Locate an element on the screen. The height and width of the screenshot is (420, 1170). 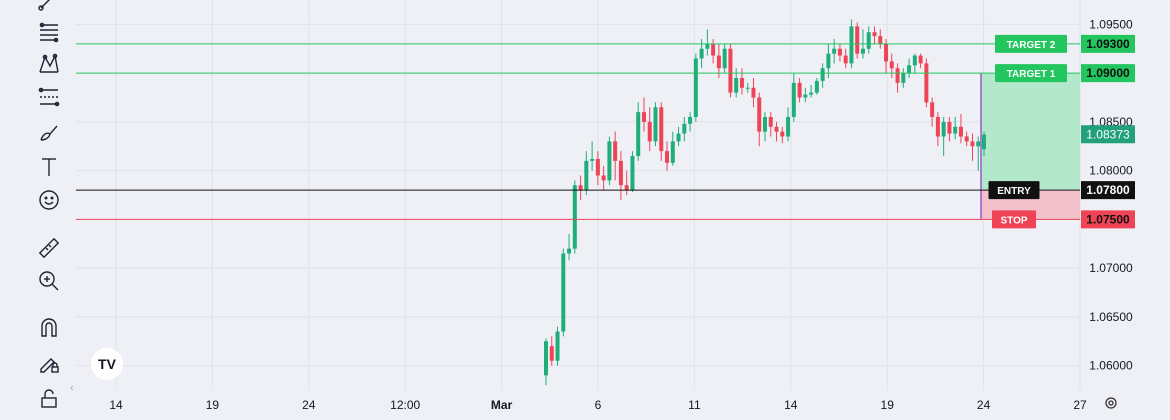
lock-tool is located at coordinates (49, 401).